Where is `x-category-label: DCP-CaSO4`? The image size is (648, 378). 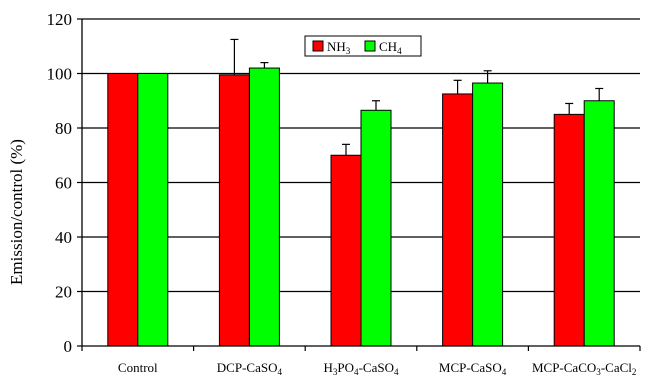 x-category-label: DCP-CaSO4 is located at coordinates (250, 368).